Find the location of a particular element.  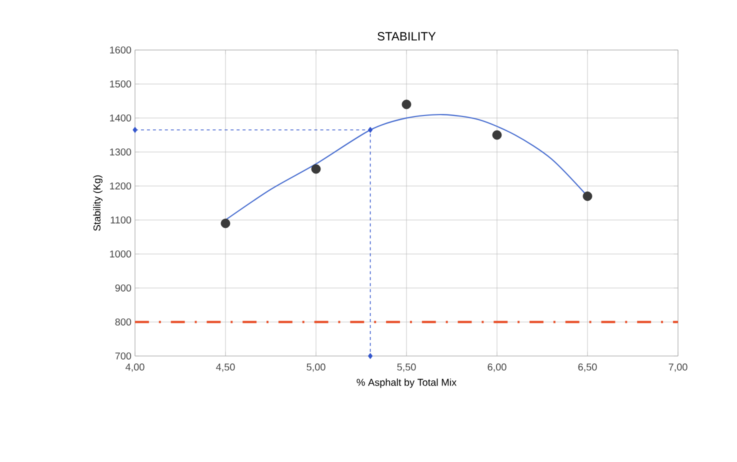

x-tick-label: 5,00 is located at coordinates (316, 368).